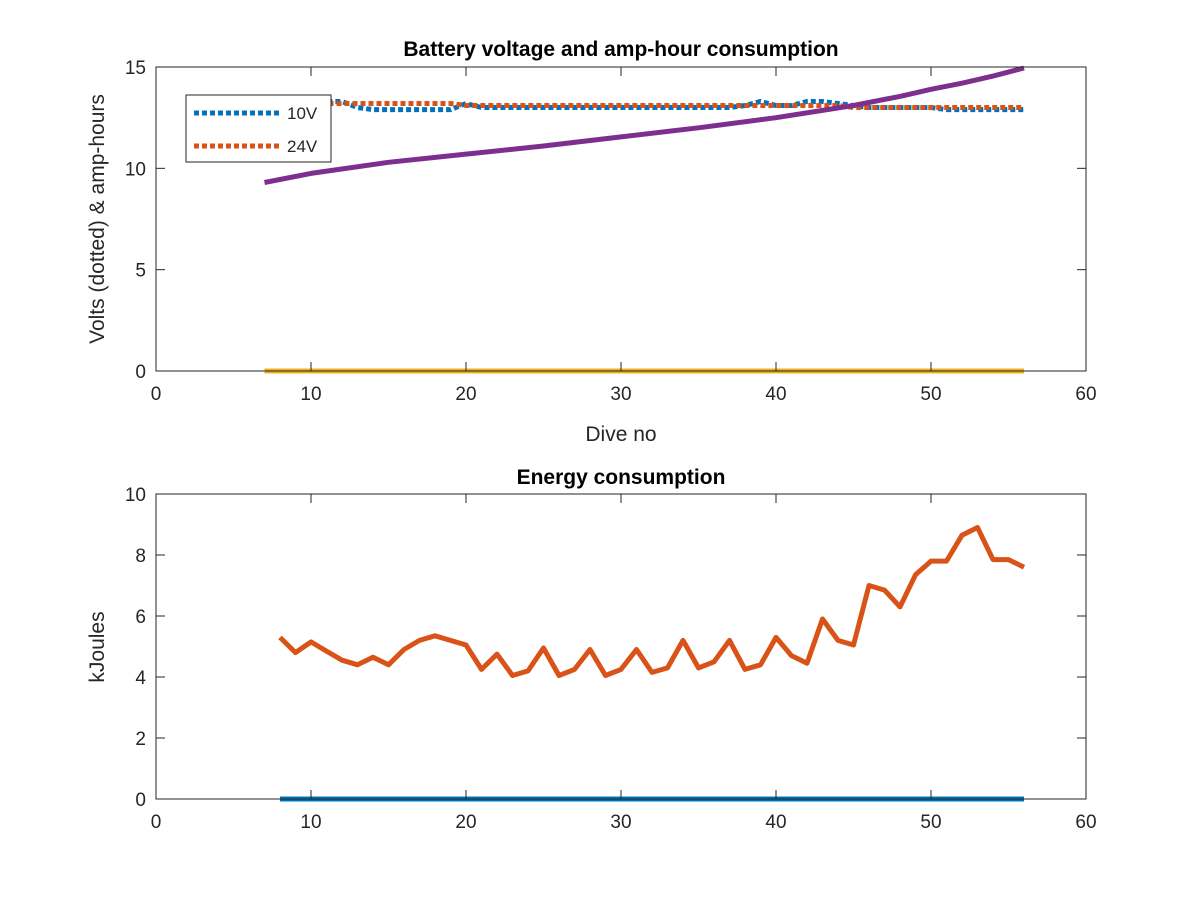 Image resolution: width=1200 pixels, height=900 pixels. Describe the element at coordinates (930, 822) in the screenshot. I see `bottom-x-tick-label: 50` at that location.